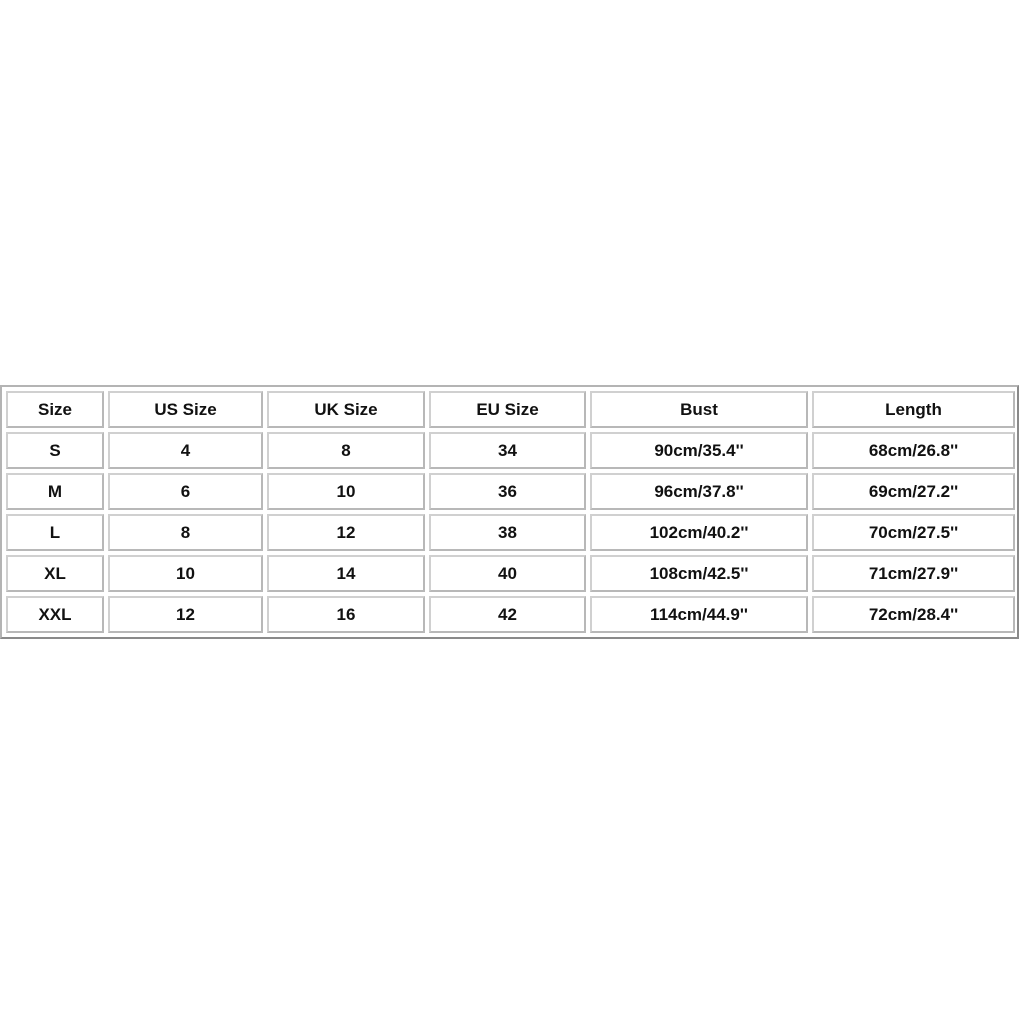 The height and width of the screenshot is (1024, 1024). I want to click on cell-size: XXL, so click(55, 614).